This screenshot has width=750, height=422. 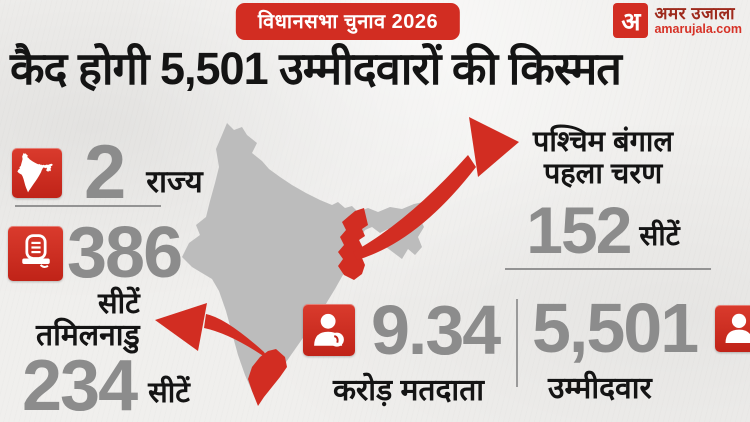 What do you see at coordinates (119, 304) in the screenshot?
I see `total-seats-label: सीटें` at bounding box center [119, 304].